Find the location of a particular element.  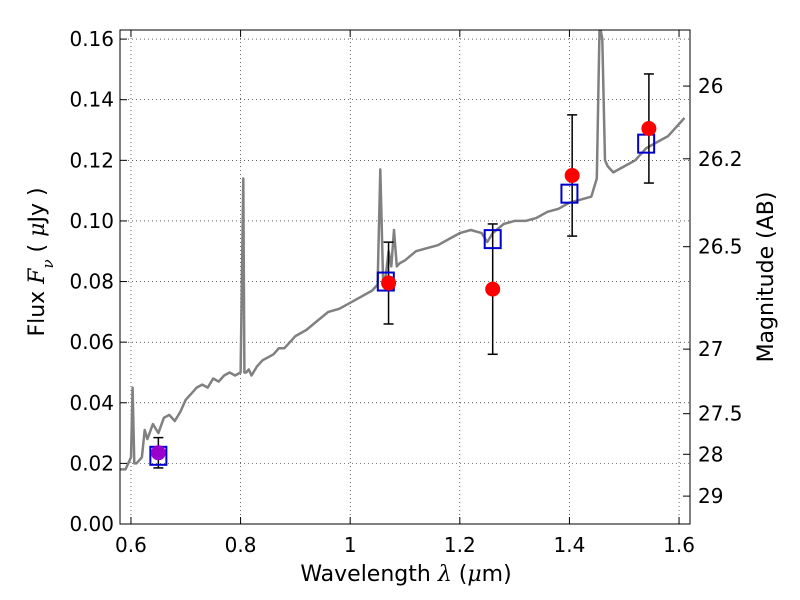

y-axis-label: Flux Fν ( μJy ) is located at coordinates (41, 261).